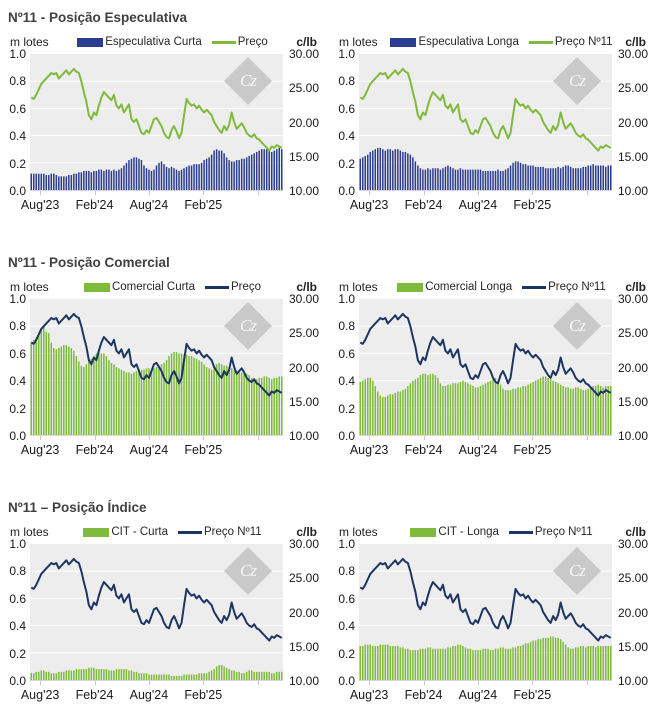 The height and width of the screenshot is (721, 659). What do you see at coordinates (252, 42) in the screenshot?
I see `line-series-legend-label: Preço` at bounding box center [252, 42].